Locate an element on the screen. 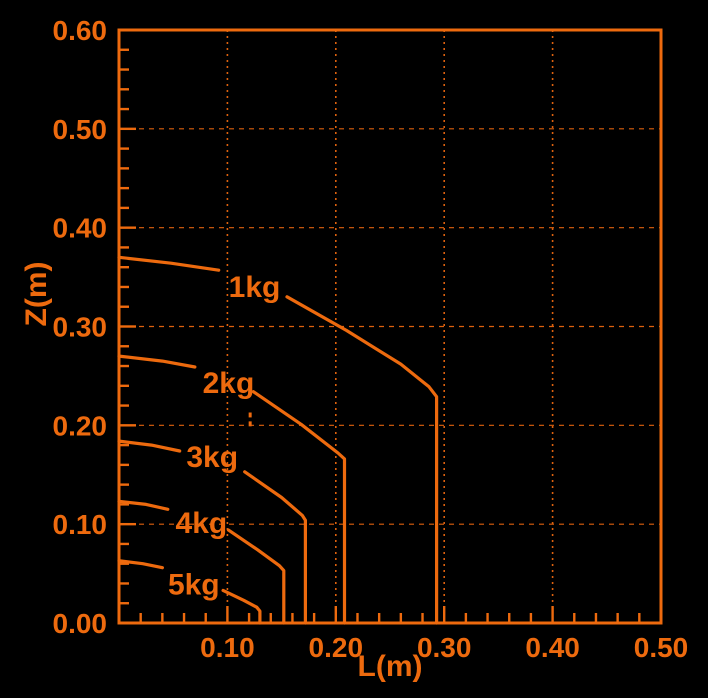  x-axis-title: L(m) is located at coordinates (390, 666).